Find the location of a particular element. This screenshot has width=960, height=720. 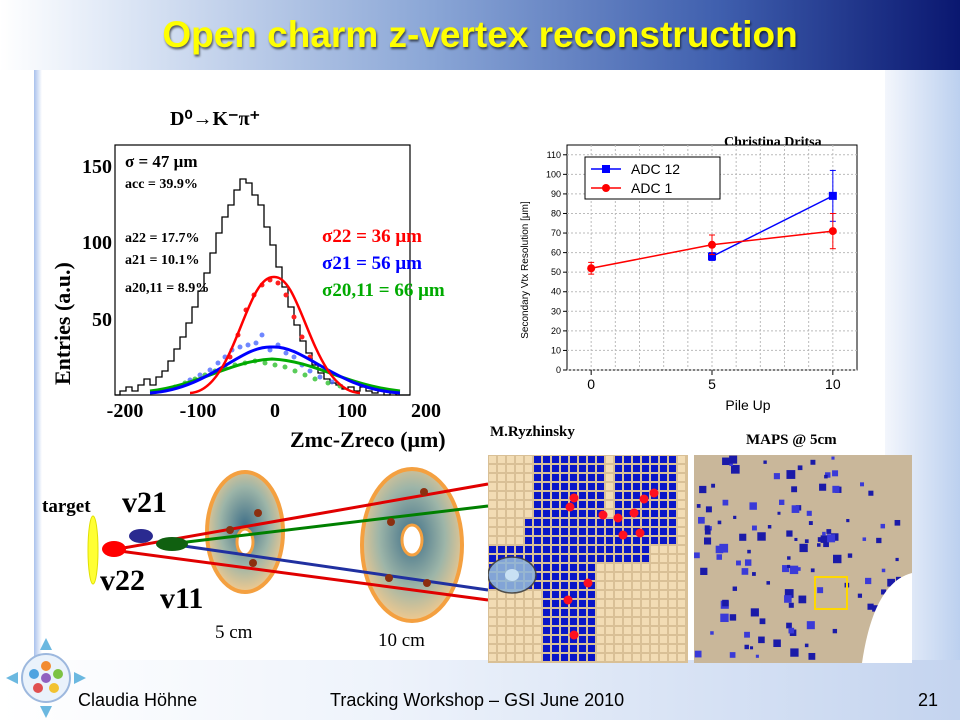

histogram-x-ticks: -200 -100 0 100 200 is located at coordinates (274, 411).